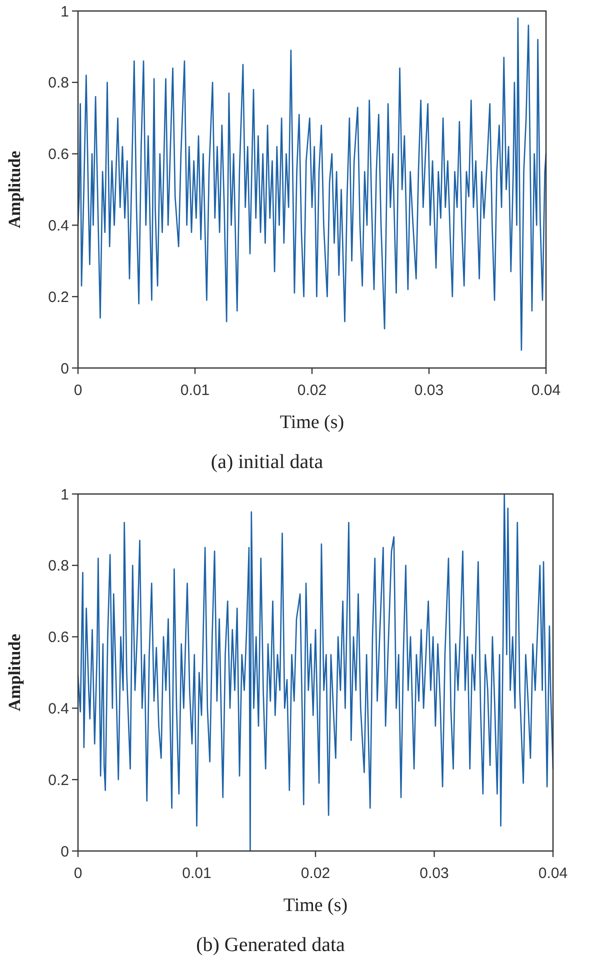  What do you see at coordinates (271, 945) in the screenshot?
I see `text: (b) Generated data` at bounding box center [271, 945].